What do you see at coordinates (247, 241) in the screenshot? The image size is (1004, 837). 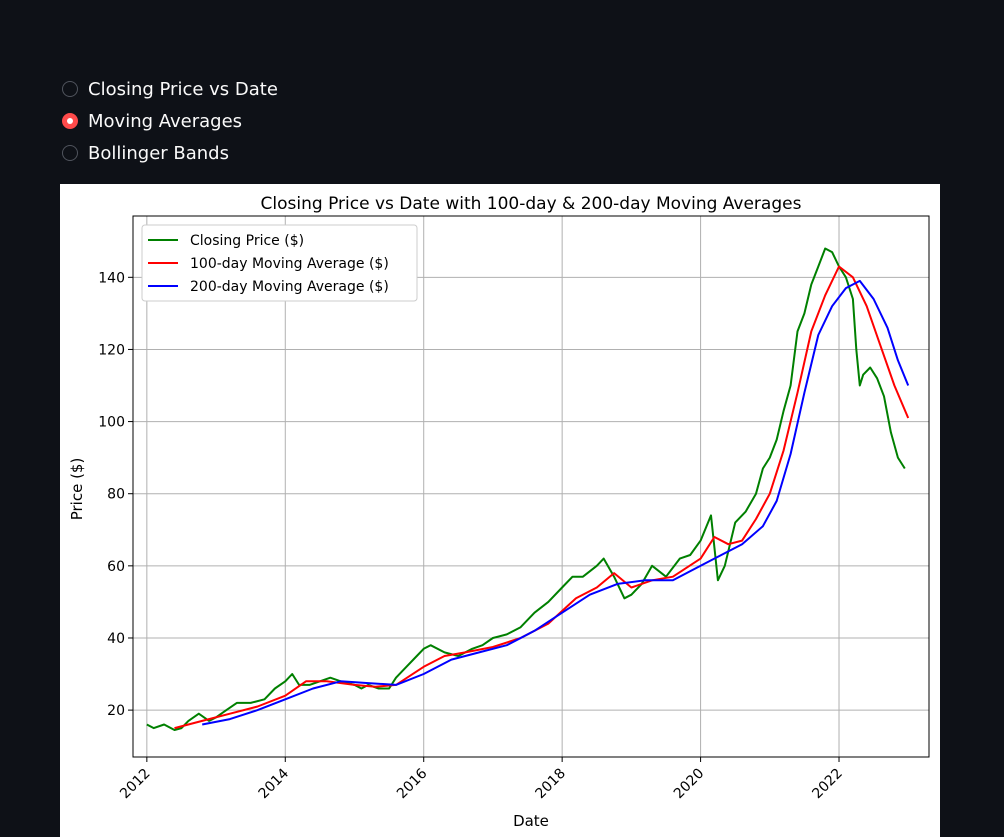 I see `legend-label: Closing Price ($)` at bounding box center [247, 241].